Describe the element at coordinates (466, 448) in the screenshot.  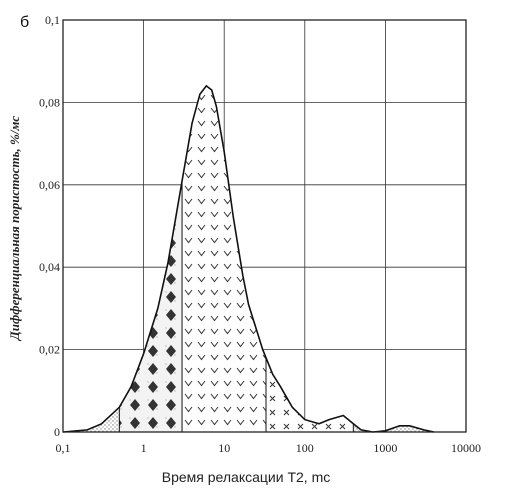
I see `x-tick-label: 10000` at that location.